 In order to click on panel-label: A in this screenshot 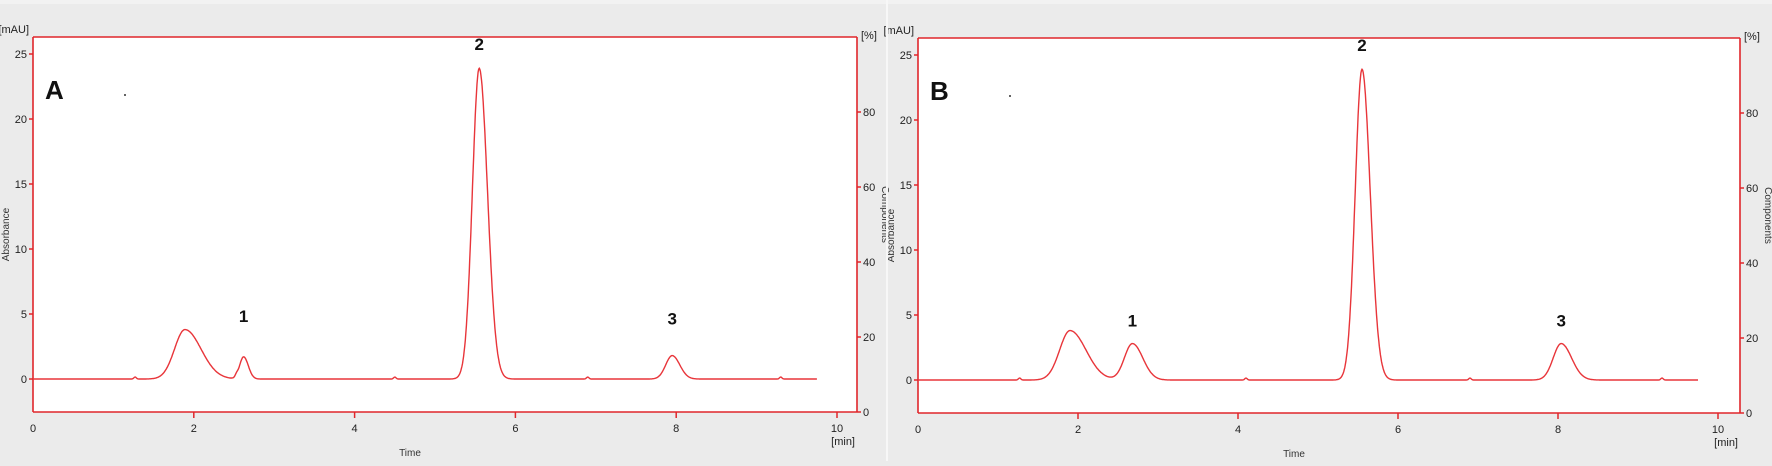, I will do `click(54, 90)`.